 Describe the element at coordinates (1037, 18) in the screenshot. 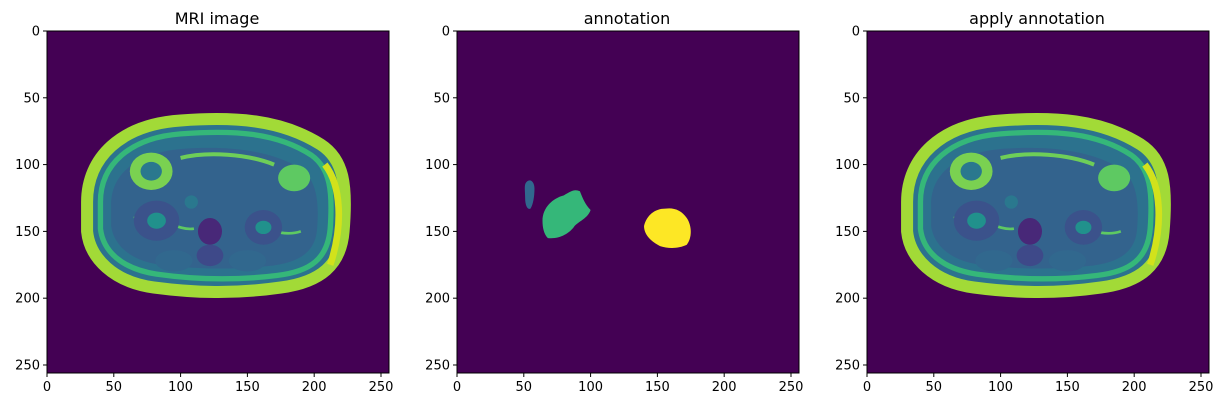

I see `panel-title: apply annotation` at that location.